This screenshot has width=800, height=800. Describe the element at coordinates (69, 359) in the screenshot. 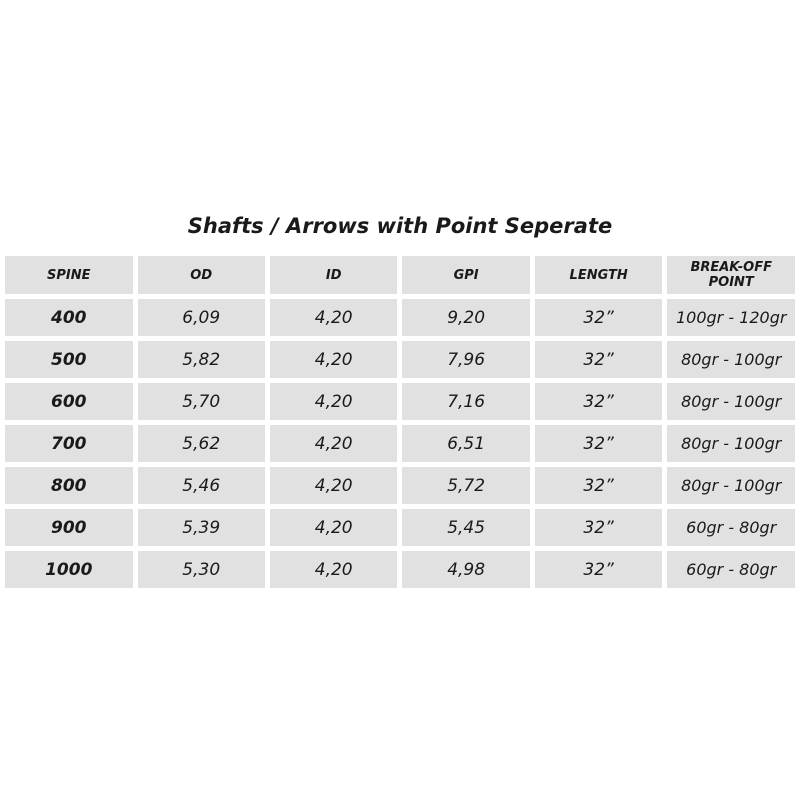

I see `cell-spine: 500` at that location.